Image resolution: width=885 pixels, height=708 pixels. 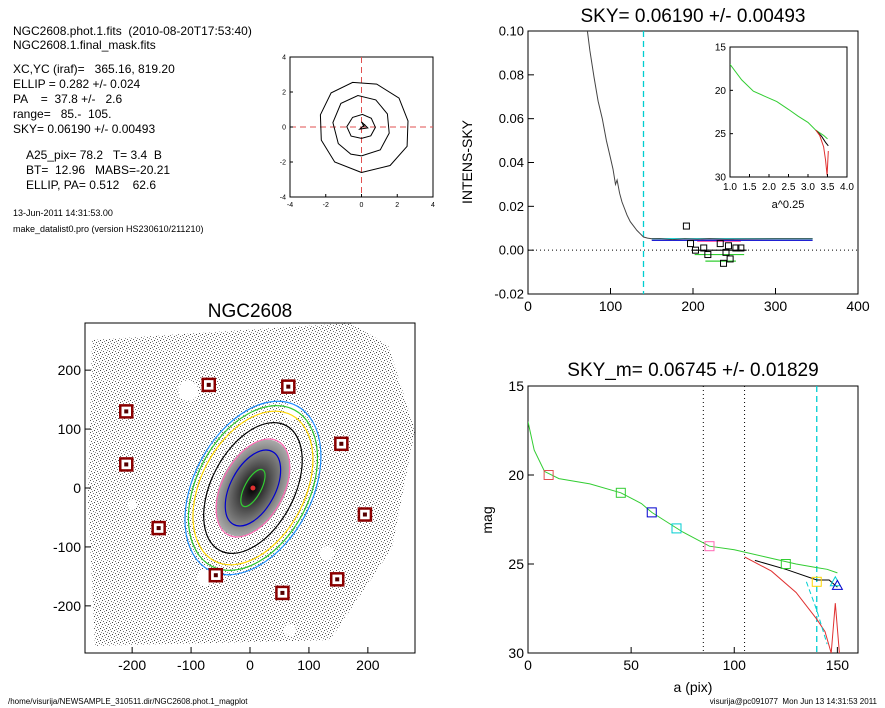 What do you see at coordinates (363, 125) in the screenshot?
I see `center-marks` at bounding box center [363, 125].